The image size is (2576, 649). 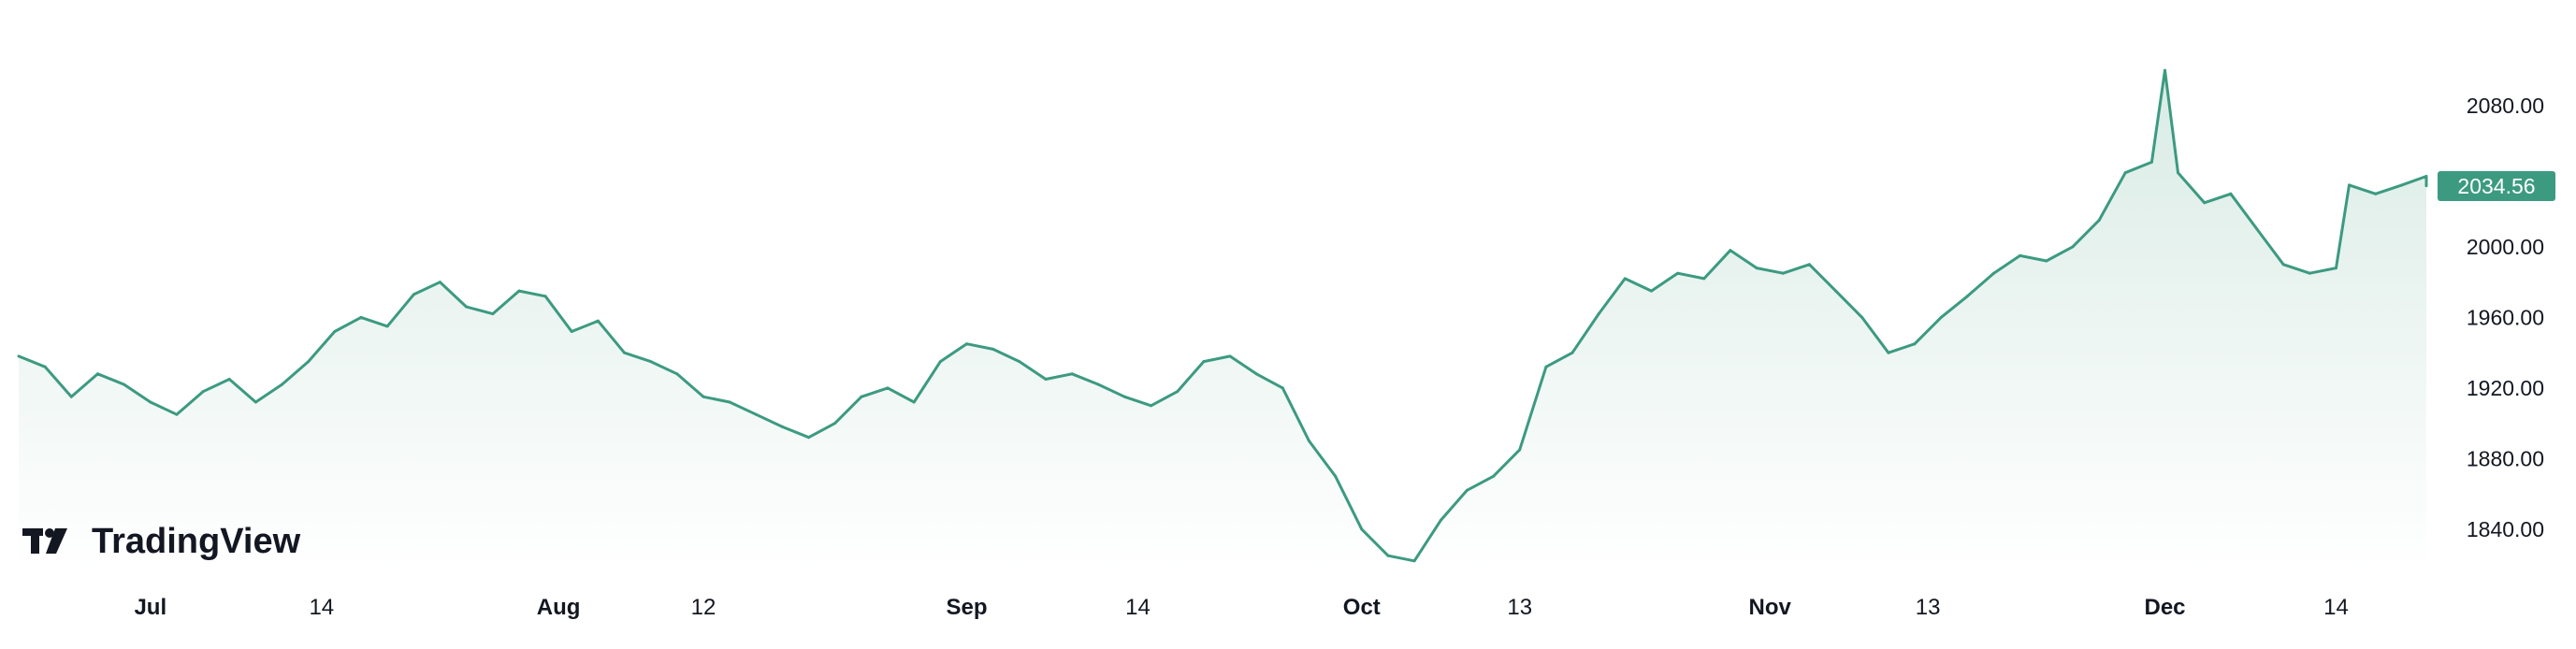 What do you see at coordinates (967, 607) in the screenshot?
I see `x-tick-label: Sep` at bounding box center [967, 607].